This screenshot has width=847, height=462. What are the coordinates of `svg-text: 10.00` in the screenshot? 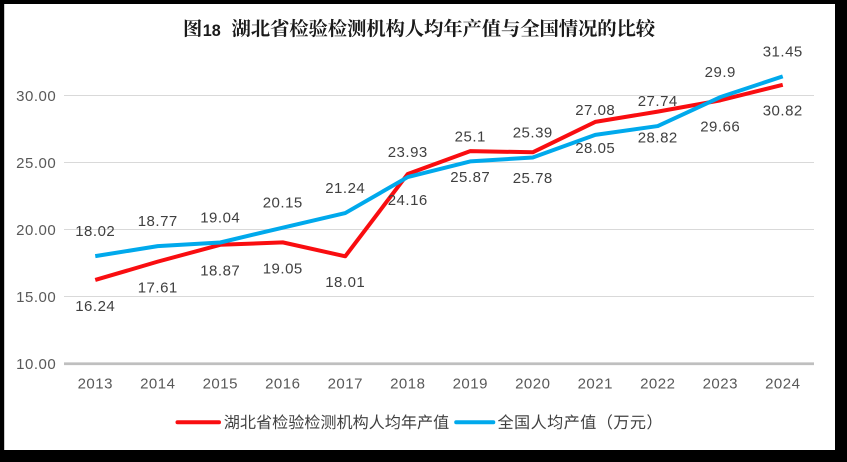 It's located at (36, 364).